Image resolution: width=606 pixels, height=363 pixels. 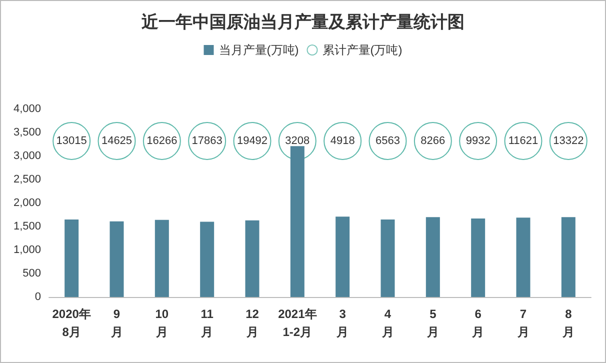 I want to click on annotation: 13015, so click(x=71, y=141).